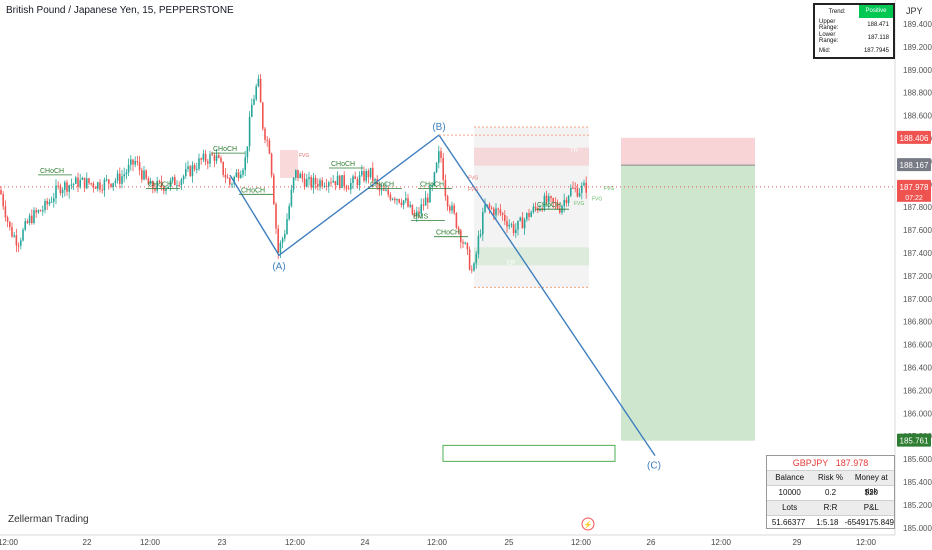 This screenshot has height=550, width=932. I want to click on risk-values-row: 10000 0.2 $20, so click(830, 492).